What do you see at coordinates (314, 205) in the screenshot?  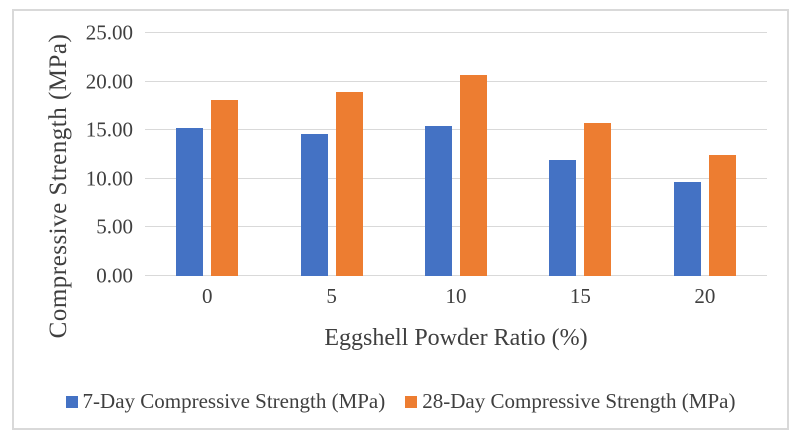 I see `bar-series1-x5` at bounding box center [314, 205].